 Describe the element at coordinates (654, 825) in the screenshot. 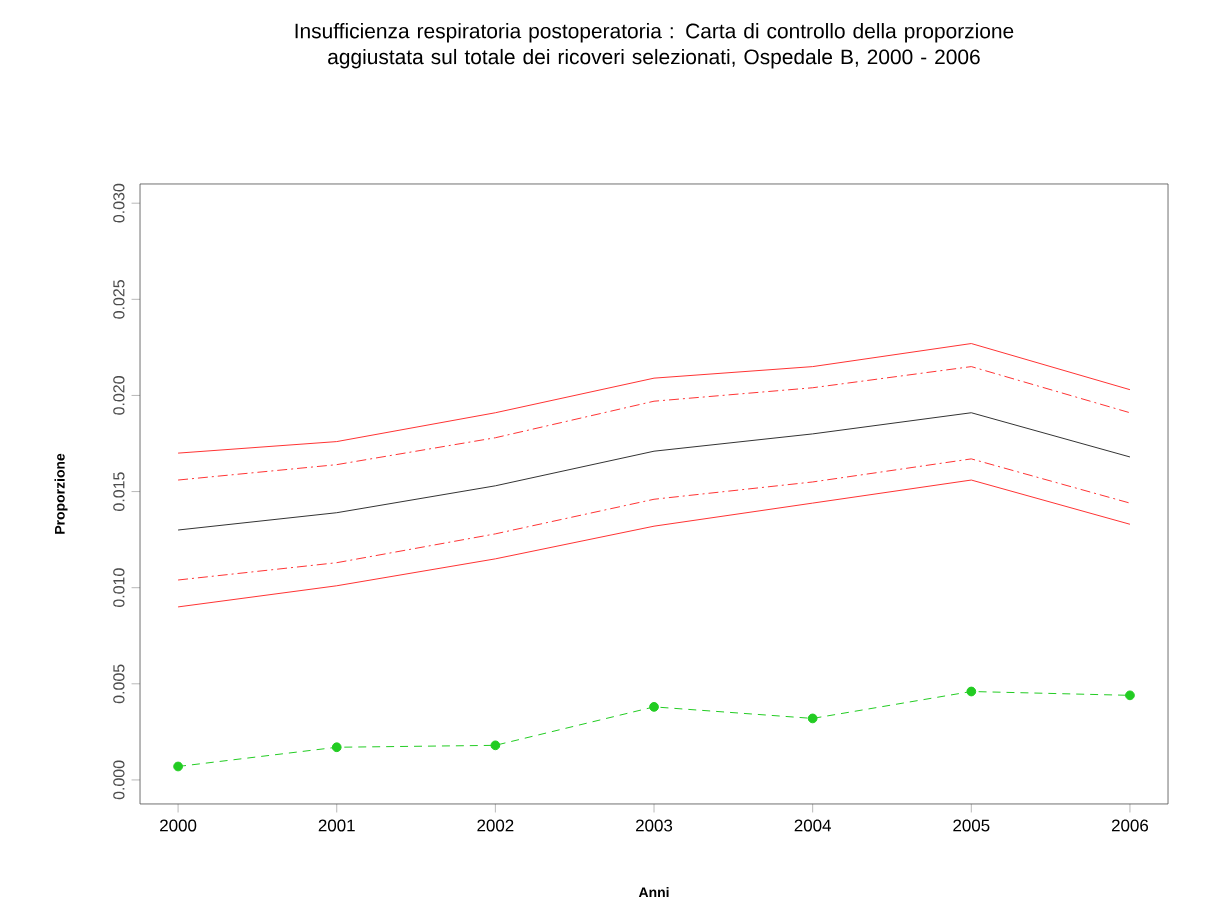

I see `x-tick-label: 2003` at that location.